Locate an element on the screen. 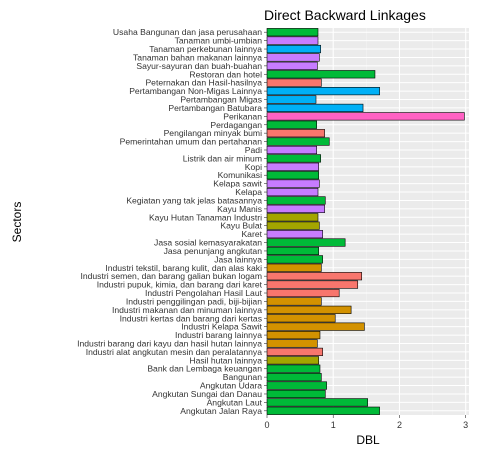 This screenshot has height=457, width=481. category-label: Pemerintahan umum dan pertahanan is located at coordinates (191, 142).